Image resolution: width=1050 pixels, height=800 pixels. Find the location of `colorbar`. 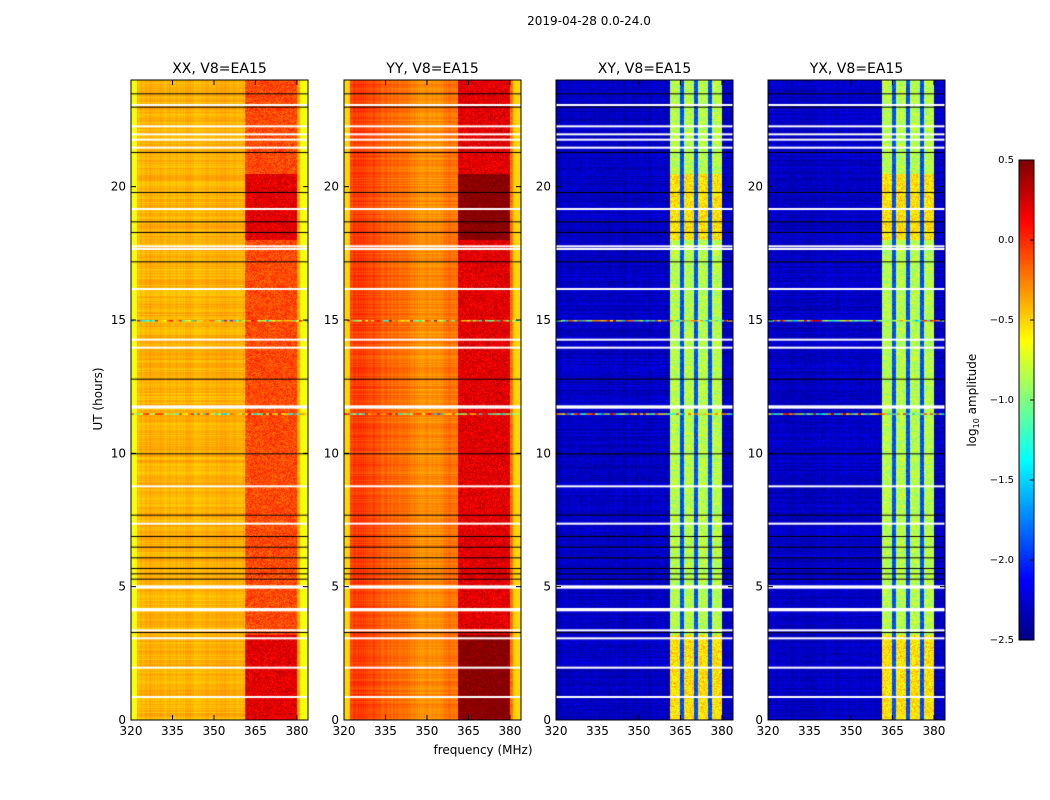

colorbar is located at coordinates (1026, 400).